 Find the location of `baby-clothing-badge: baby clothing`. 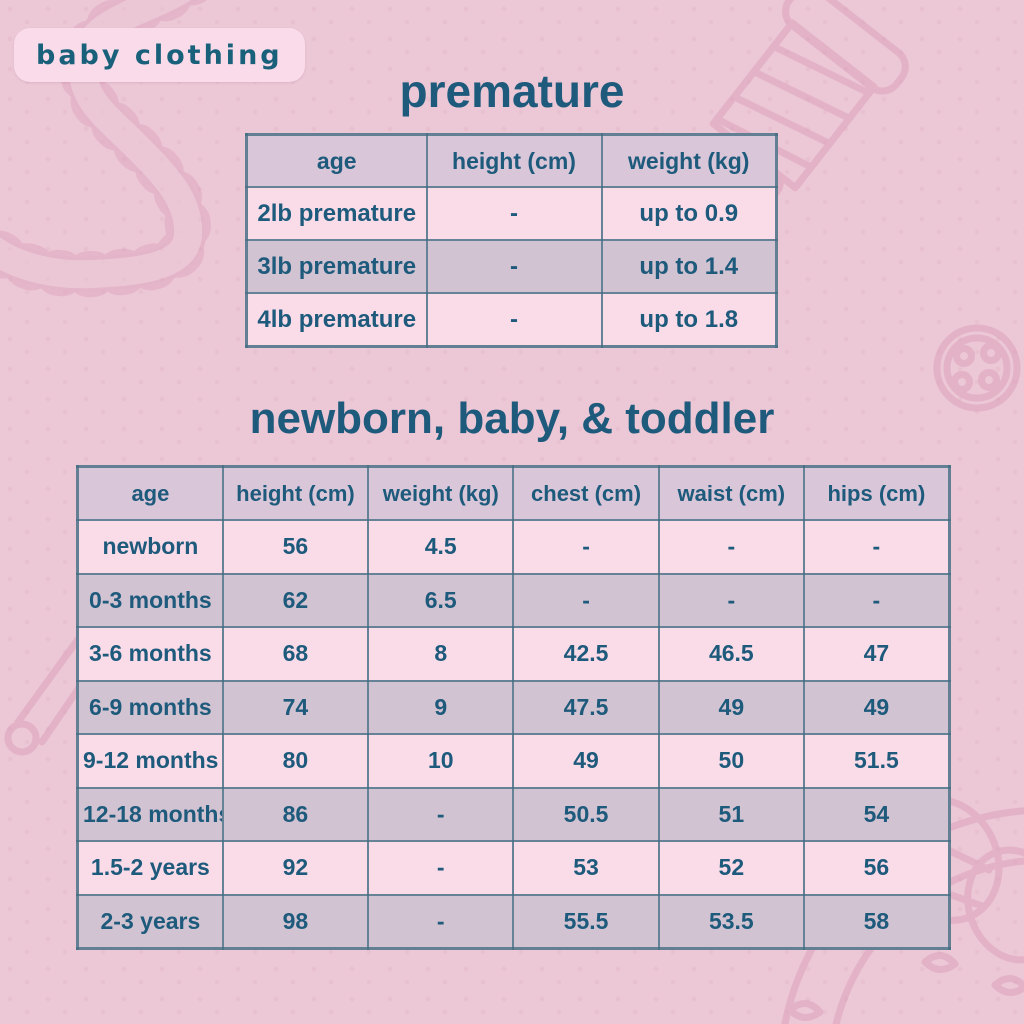

baby-clothing-badge: baby clothing is located at coordinates (159, 55).